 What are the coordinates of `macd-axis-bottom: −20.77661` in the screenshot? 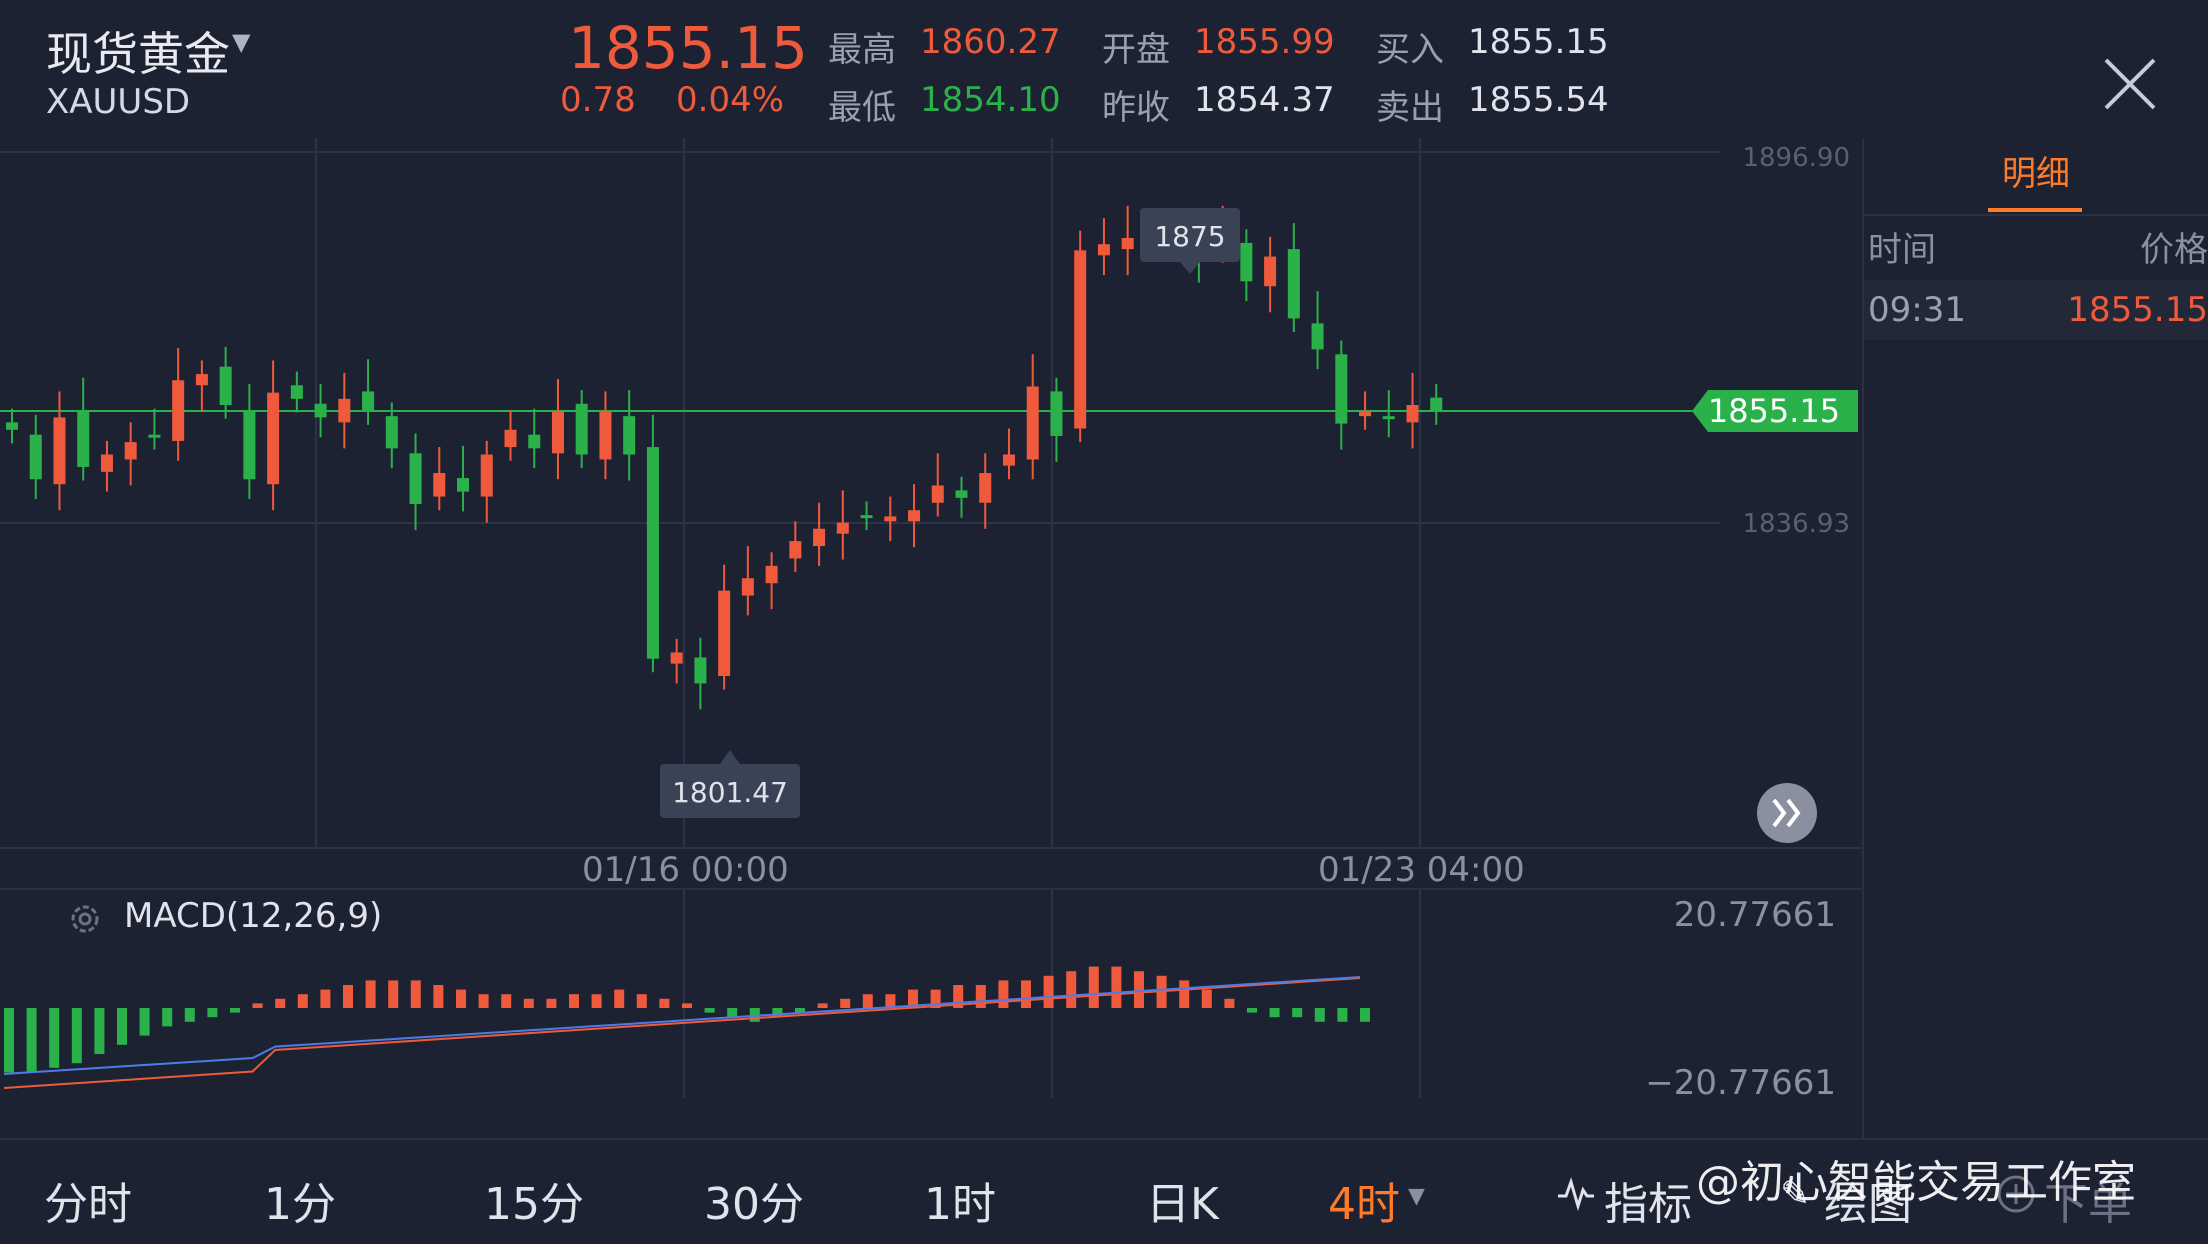 It's located at (1740, 1083).